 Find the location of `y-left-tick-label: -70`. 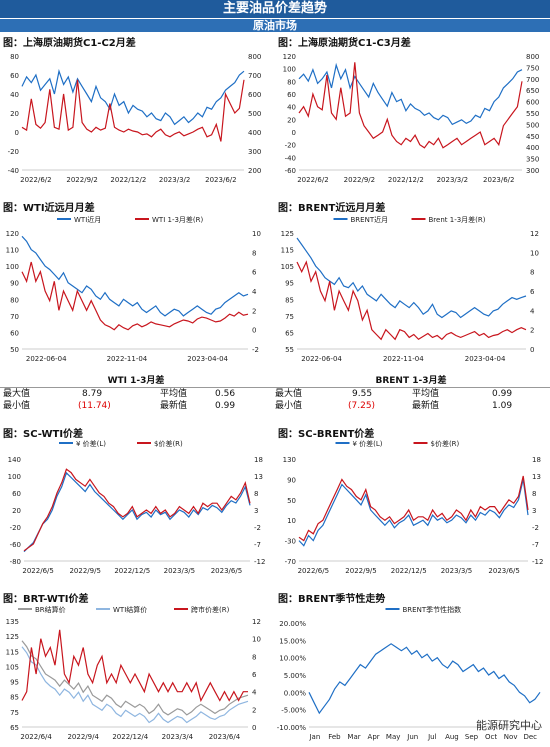

y-left-tick-label: -70 is located at coordinates (290, 562).